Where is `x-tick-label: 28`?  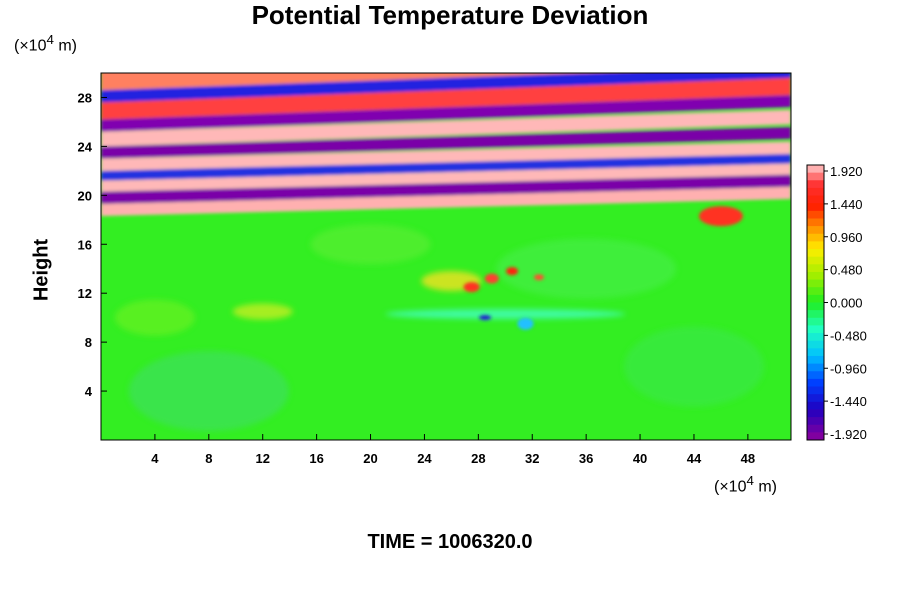
x-tick-label: 28 is located at coordinates (478, 458).